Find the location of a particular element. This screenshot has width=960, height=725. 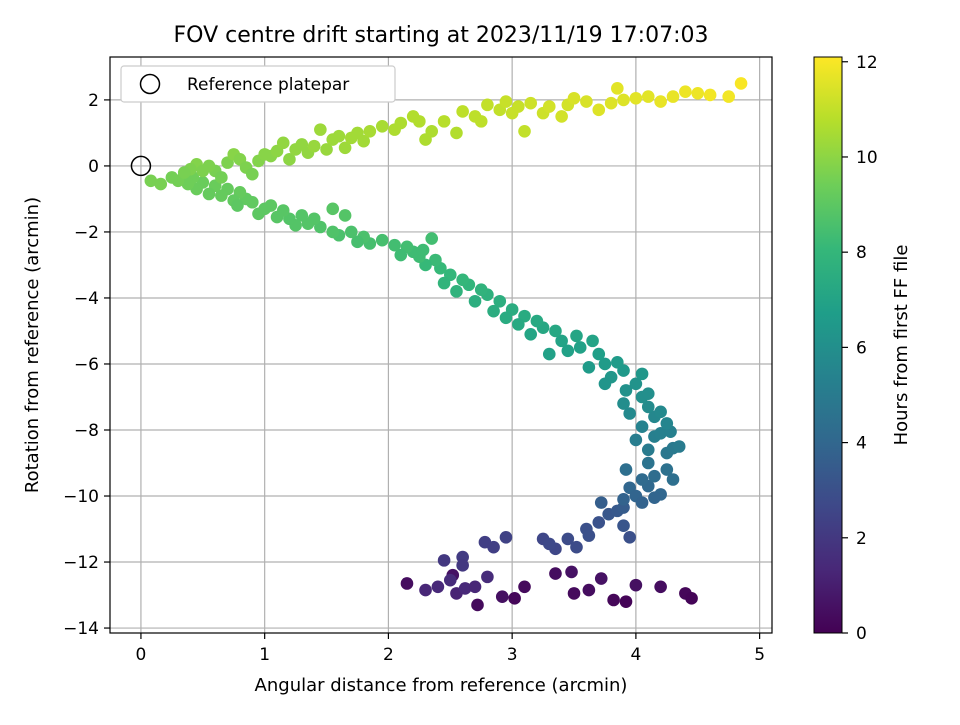

x-axis-label: Angular distance from reference (arcmin) is located at coordinates (441, 685).